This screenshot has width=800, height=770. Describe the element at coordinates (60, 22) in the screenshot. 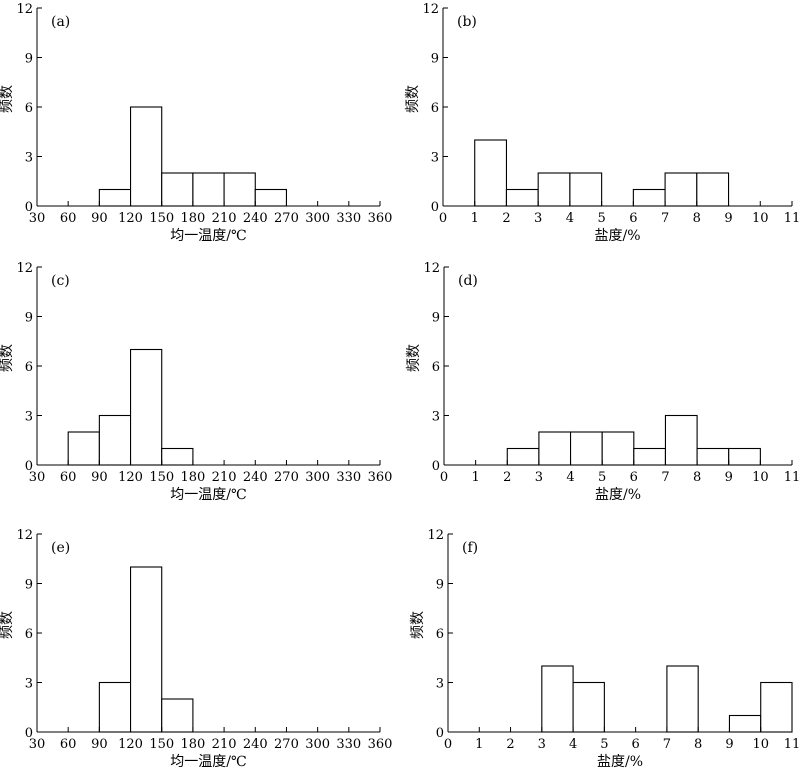

I see `panel-label: (a)` at that location.